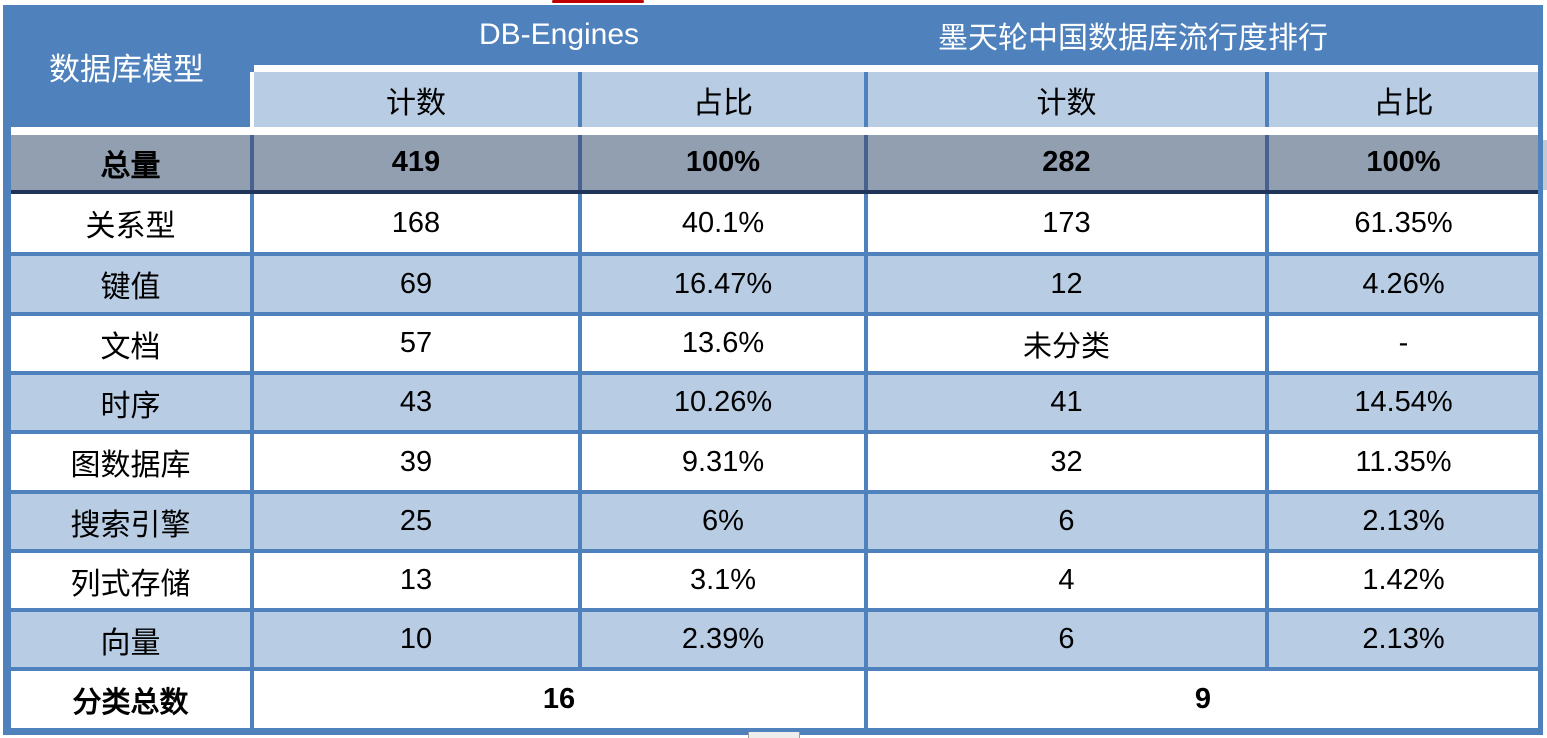 This screenshot has width=1547, height=738. I want to click on column-group-motianlun: 墨天轮中国数据库流行度排行, so click(1133, 38).